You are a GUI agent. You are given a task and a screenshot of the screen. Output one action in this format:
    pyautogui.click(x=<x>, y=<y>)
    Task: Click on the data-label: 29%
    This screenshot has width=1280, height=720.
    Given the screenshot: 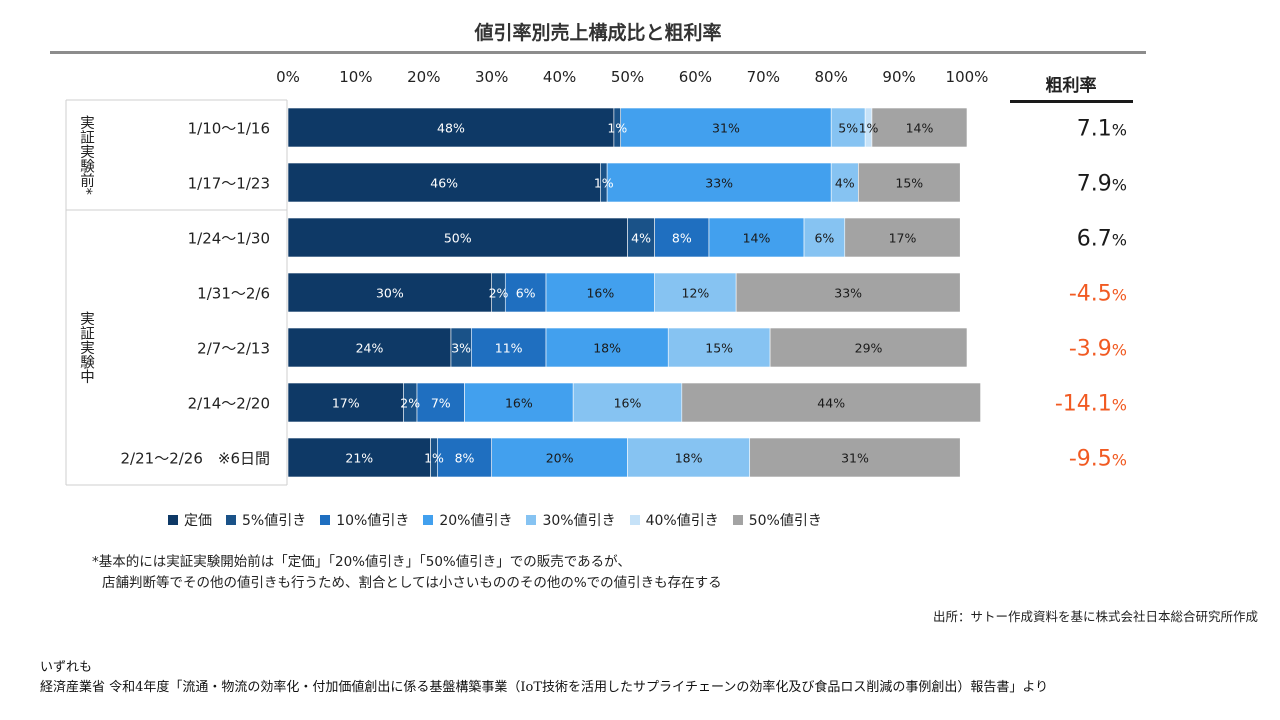 What is the action you would take?
    pyautogui.click(x=869, y=348)
    